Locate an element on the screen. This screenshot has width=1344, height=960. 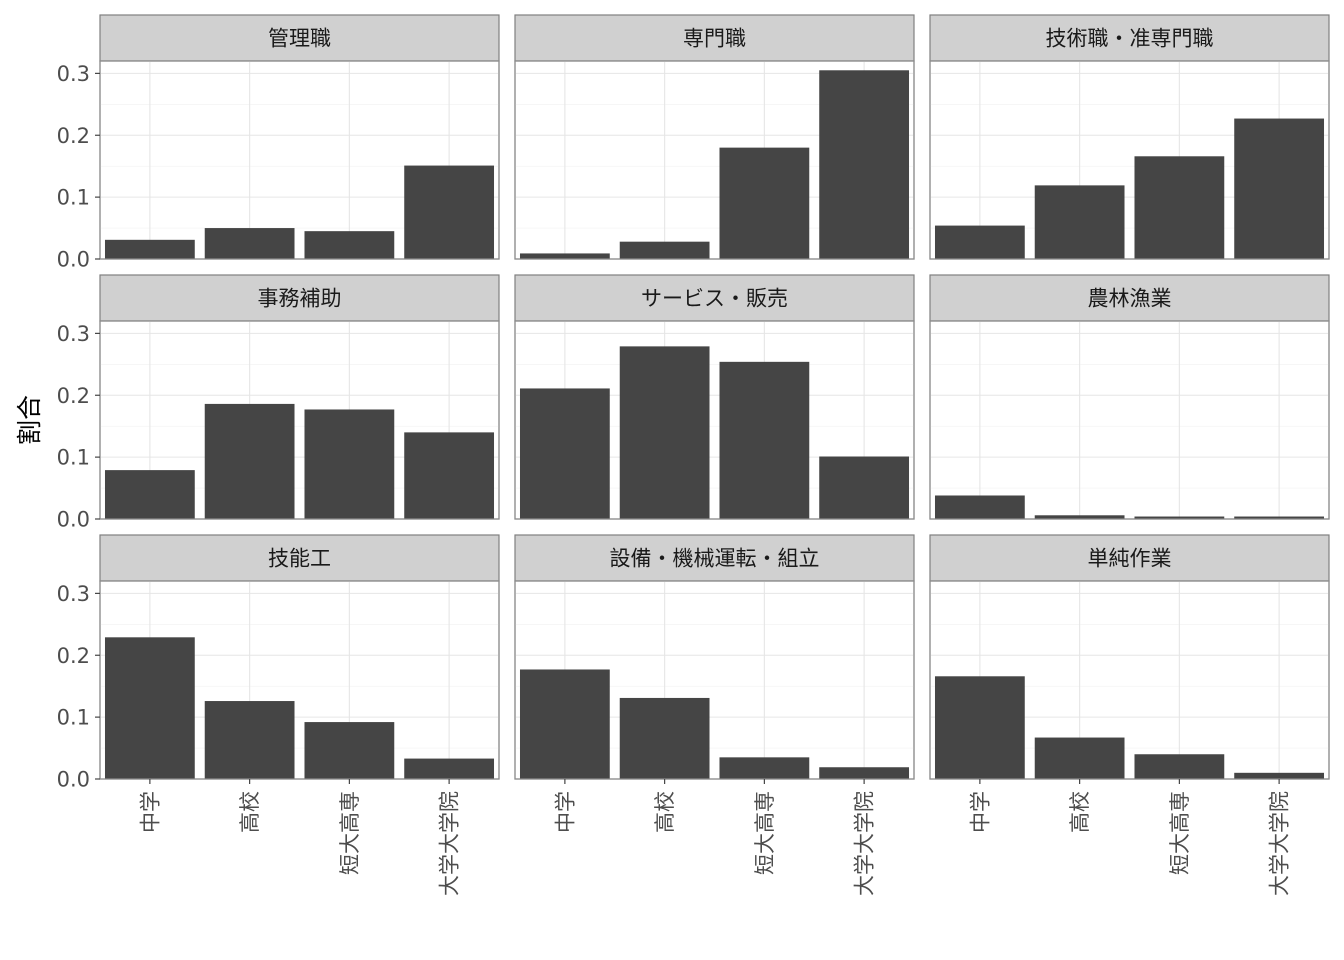
facet-title: 技能工 is located at coordinates (299, 559).